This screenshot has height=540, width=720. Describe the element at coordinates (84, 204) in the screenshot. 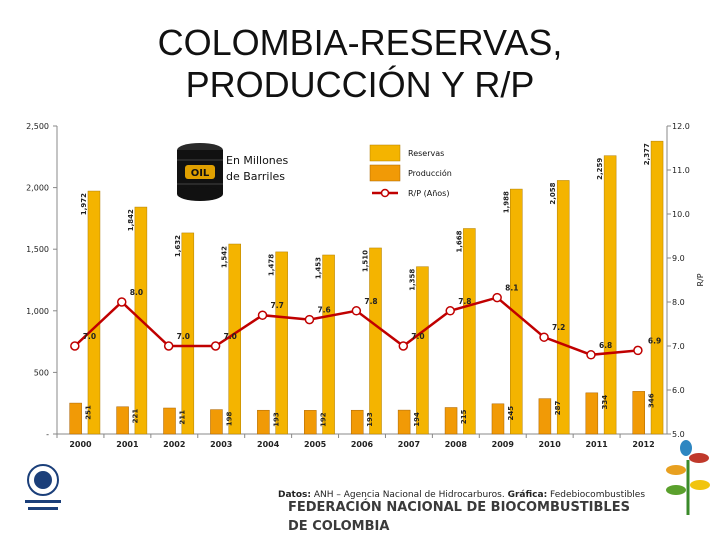

I see `bar-label-reservas: 1,972` at that location.